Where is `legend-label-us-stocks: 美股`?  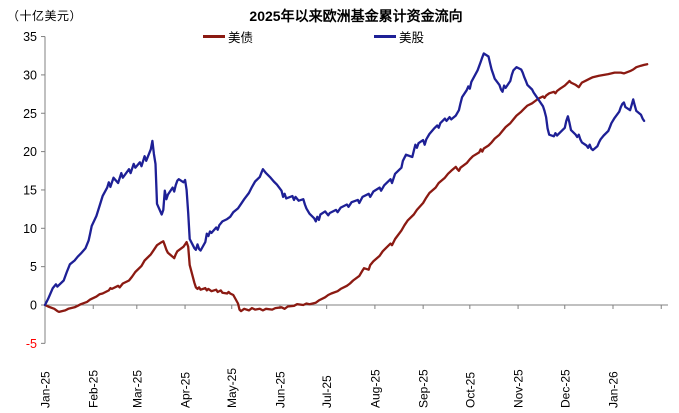 legend-label-us-stocks: 美股 is located at coordinates (412, 38).